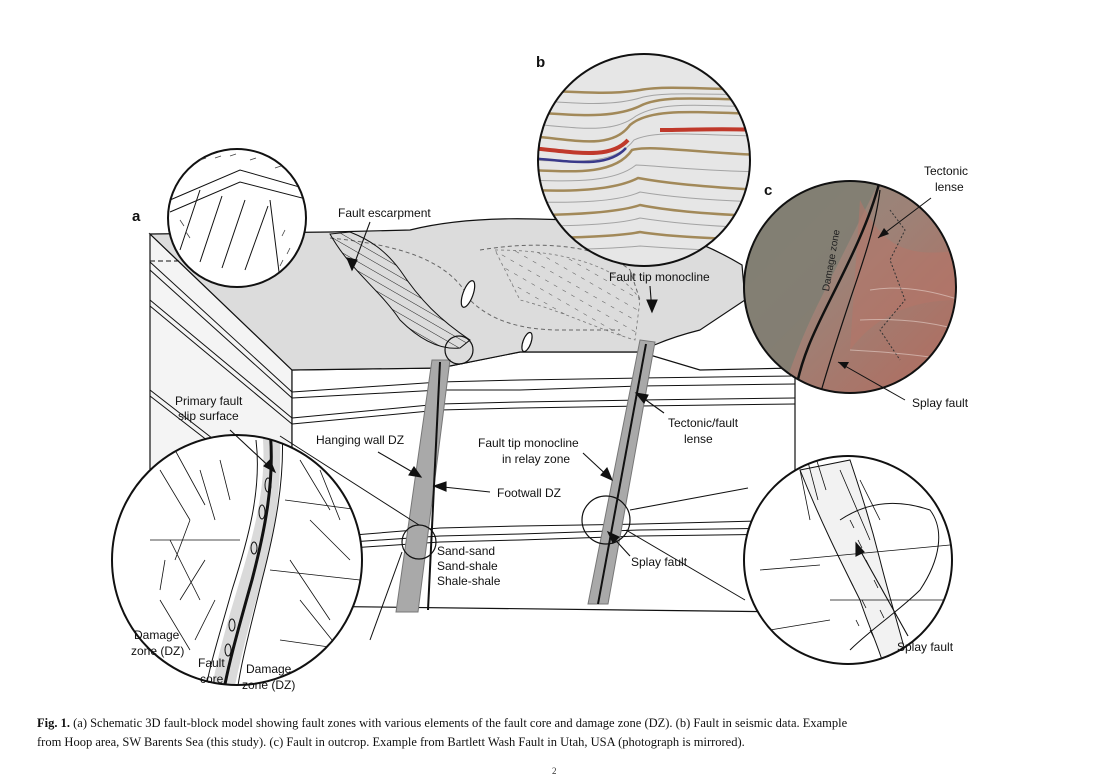 Image resolution: width=1109 pixels, height=778 pixels. I want to click on panel-letter-c: c, so click(768, 190).